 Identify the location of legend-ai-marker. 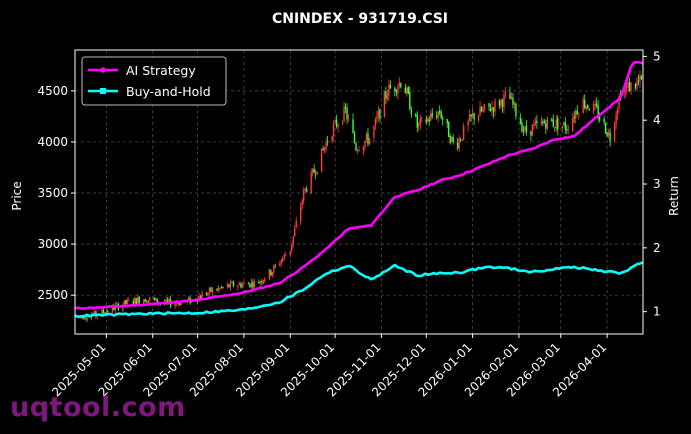
(103, 70).